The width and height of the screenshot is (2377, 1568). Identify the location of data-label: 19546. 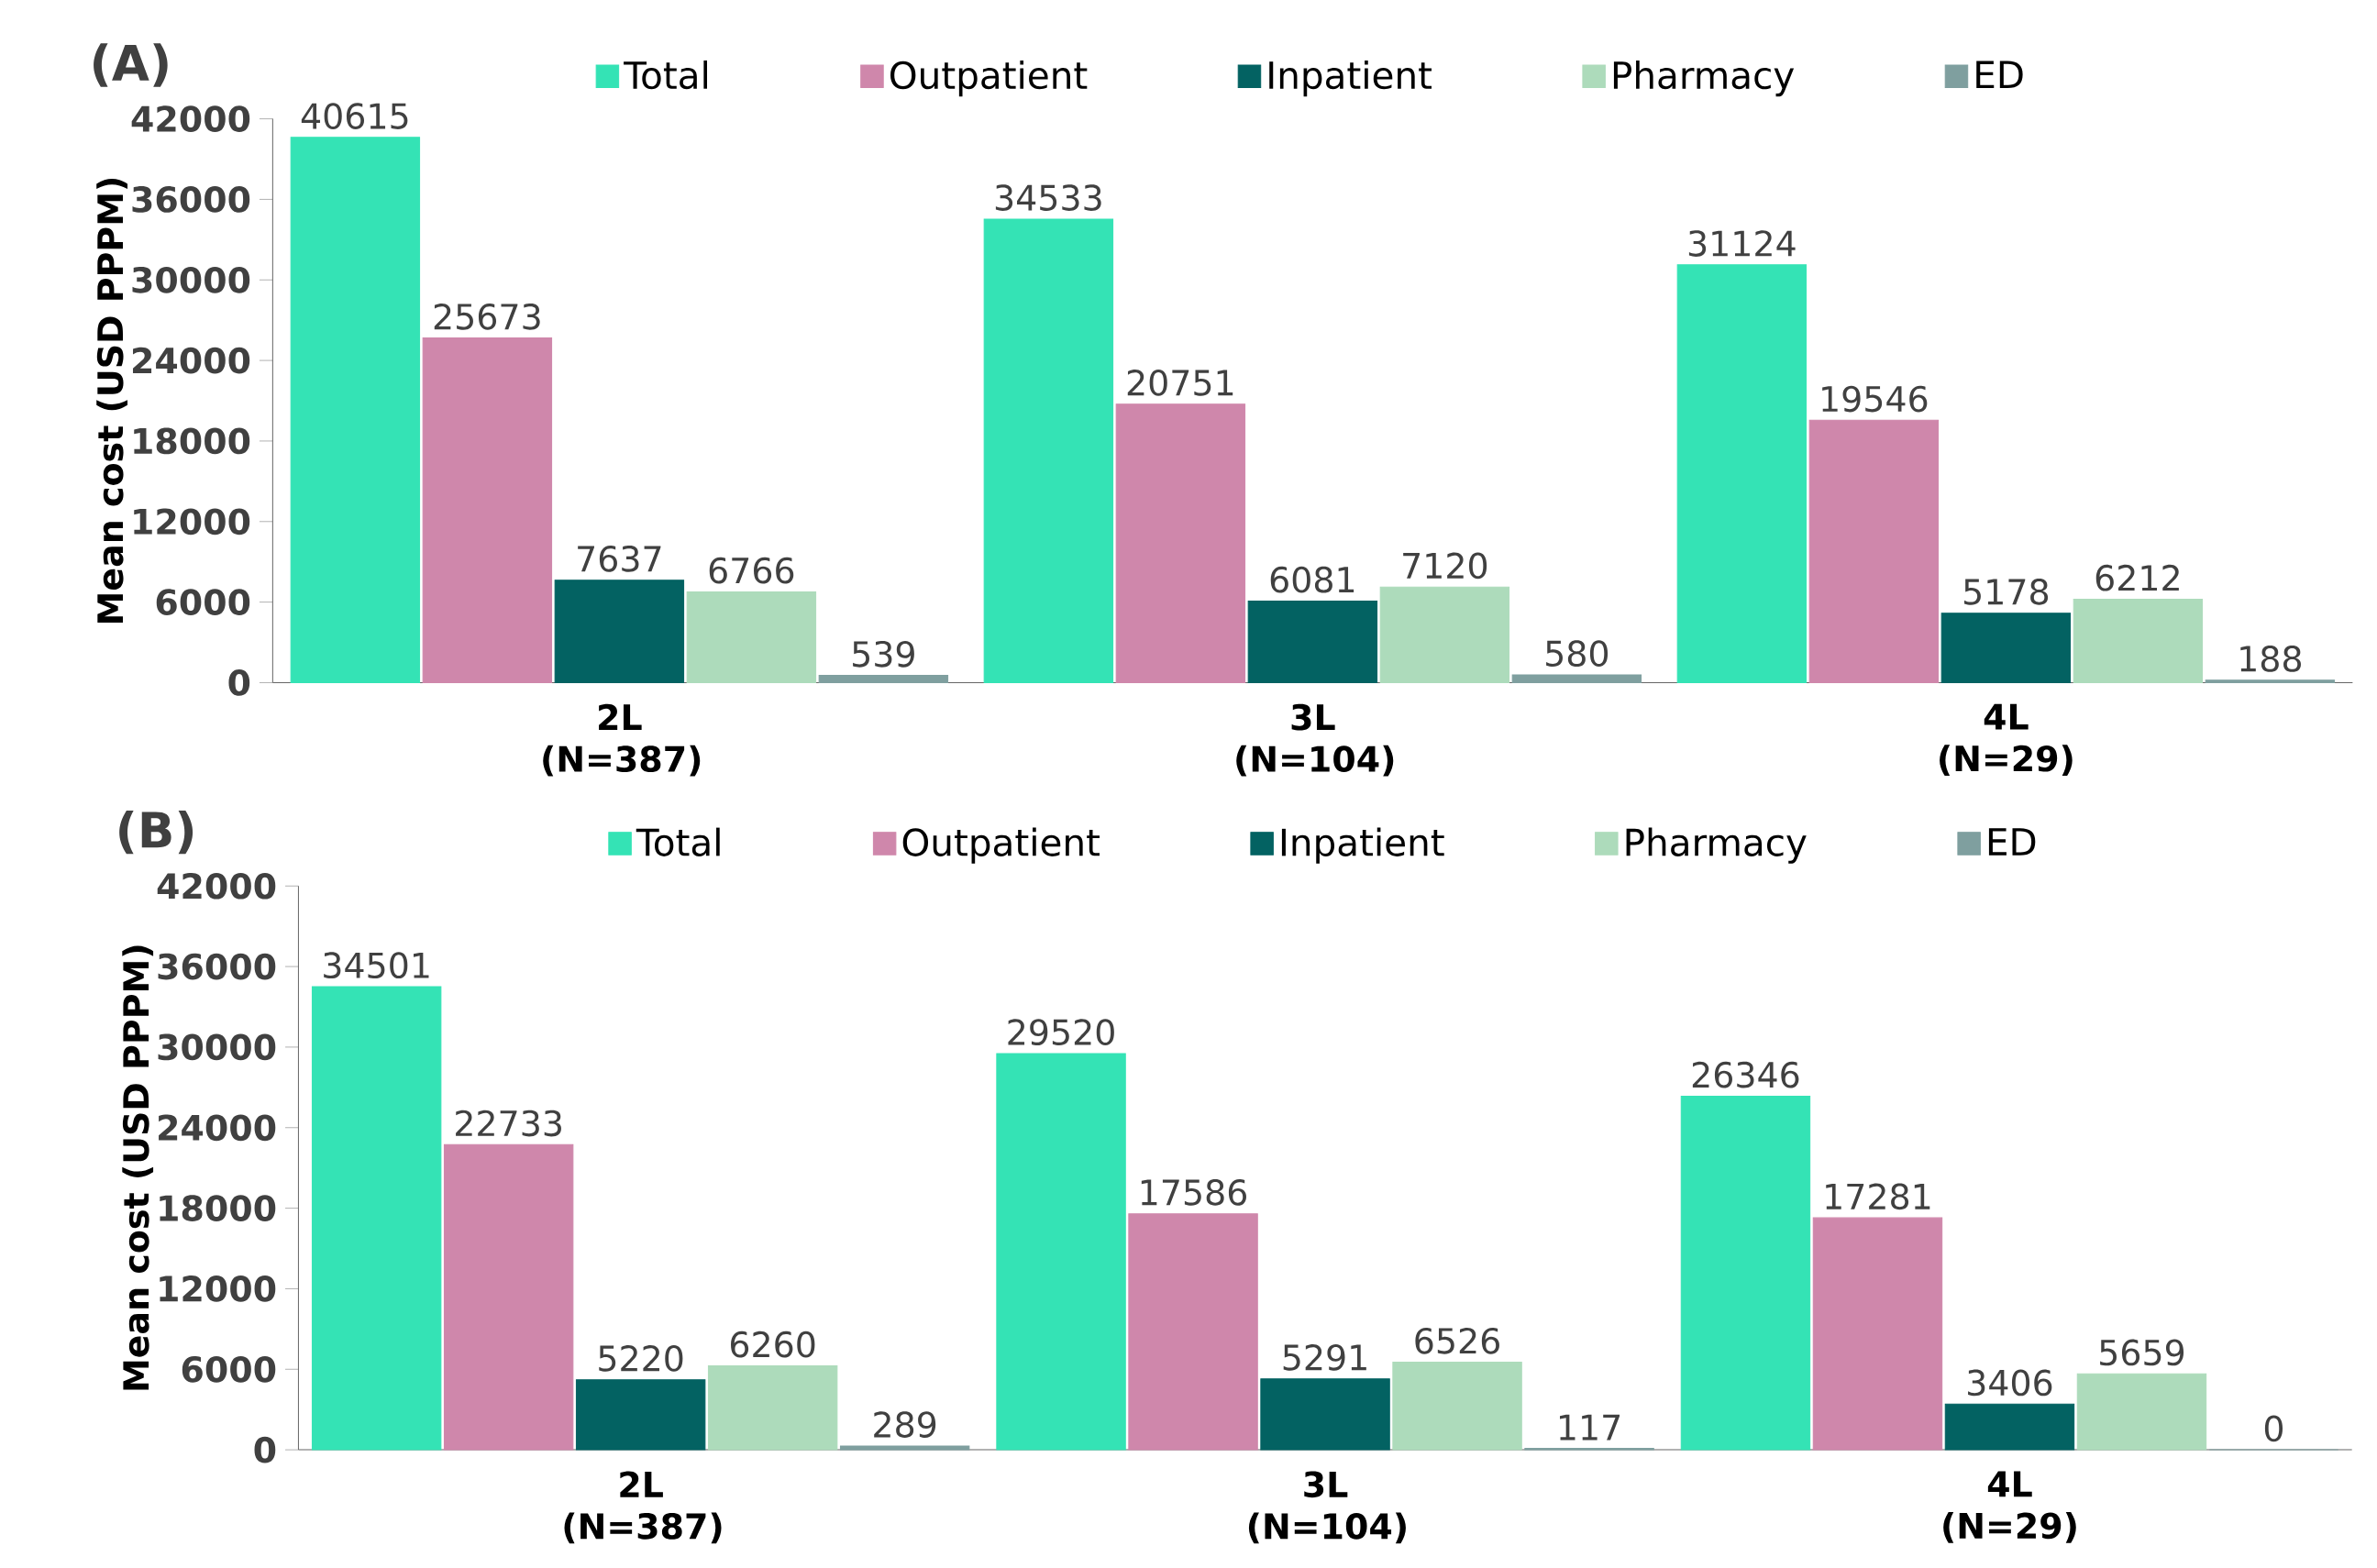
(1875, 399).